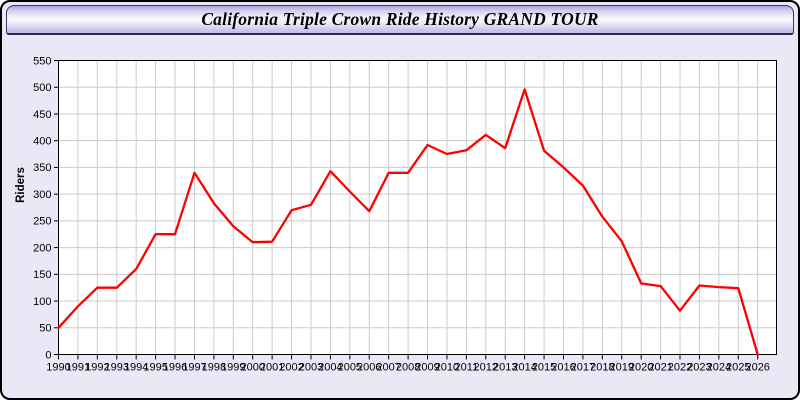 This screenshot has height=400, width=800. I want to click on svg-text: 2014, so click(524, 368).